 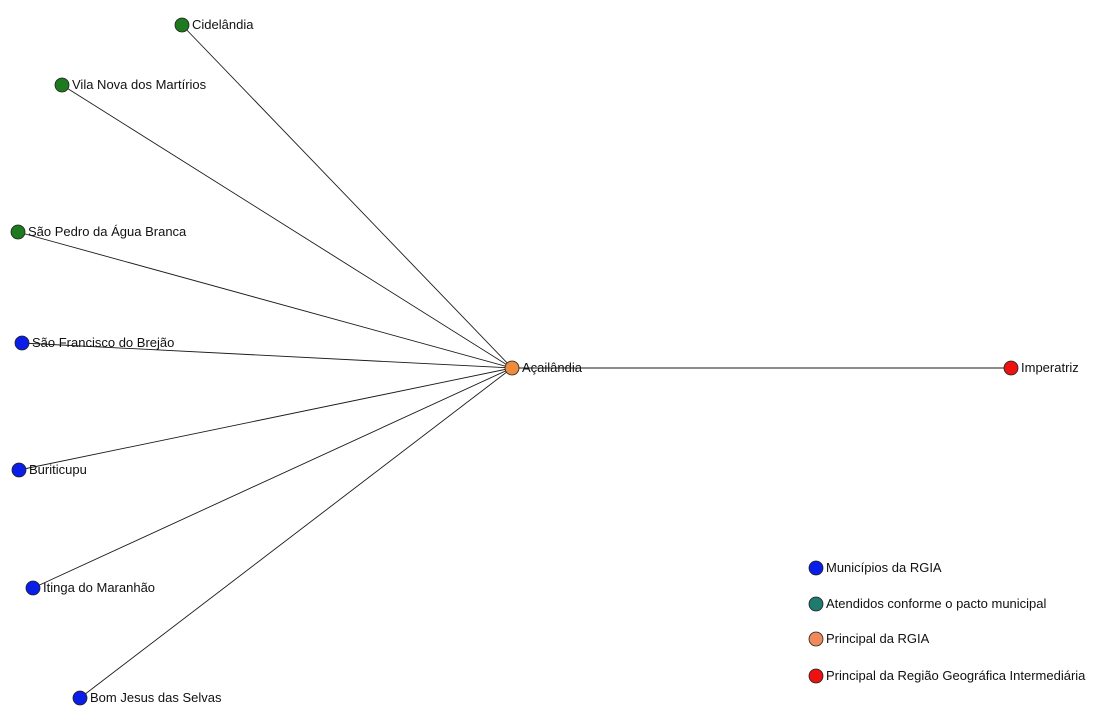 What do you see at coordinates (552, 367) in the screenshot?
I see `node-label: Açailândia` at bounding box center [552, 367].